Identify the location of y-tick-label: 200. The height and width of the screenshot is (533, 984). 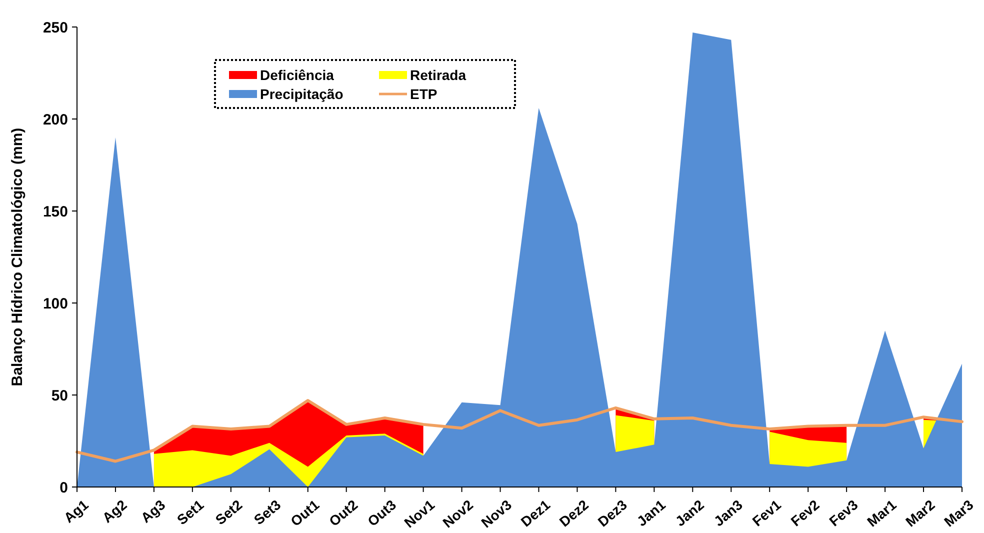
(55, 119).